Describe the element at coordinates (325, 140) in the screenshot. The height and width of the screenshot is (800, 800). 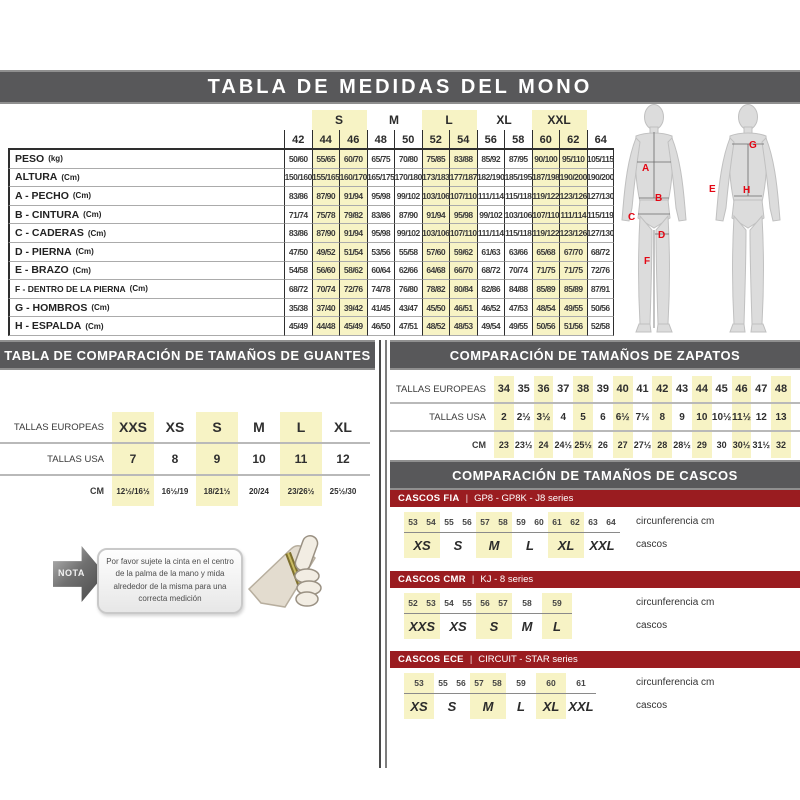
I see `size-column-header: 44` at that location.